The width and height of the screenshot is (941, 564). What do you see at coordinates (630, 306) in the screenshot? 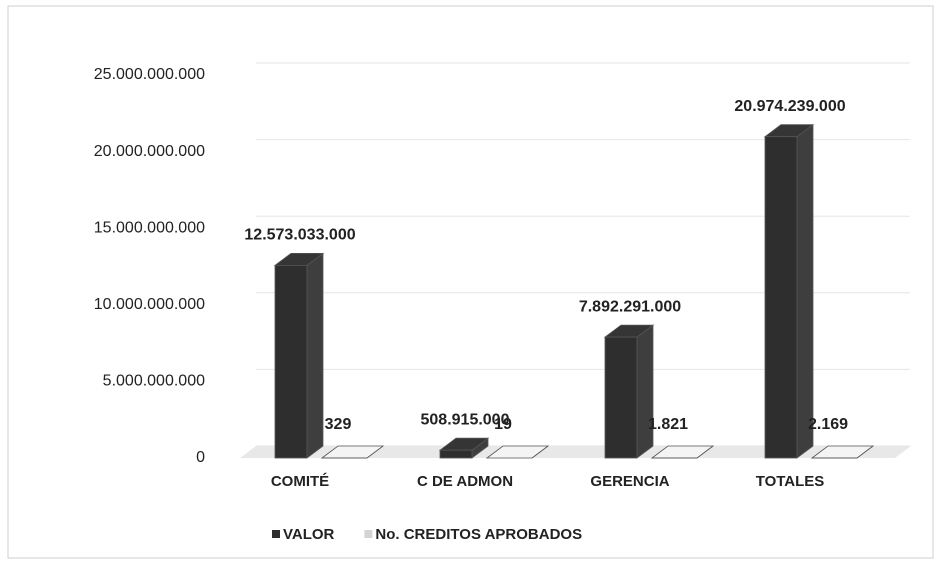
I see `data-label: 7.892.291.000` at bounding box center [630, 306].